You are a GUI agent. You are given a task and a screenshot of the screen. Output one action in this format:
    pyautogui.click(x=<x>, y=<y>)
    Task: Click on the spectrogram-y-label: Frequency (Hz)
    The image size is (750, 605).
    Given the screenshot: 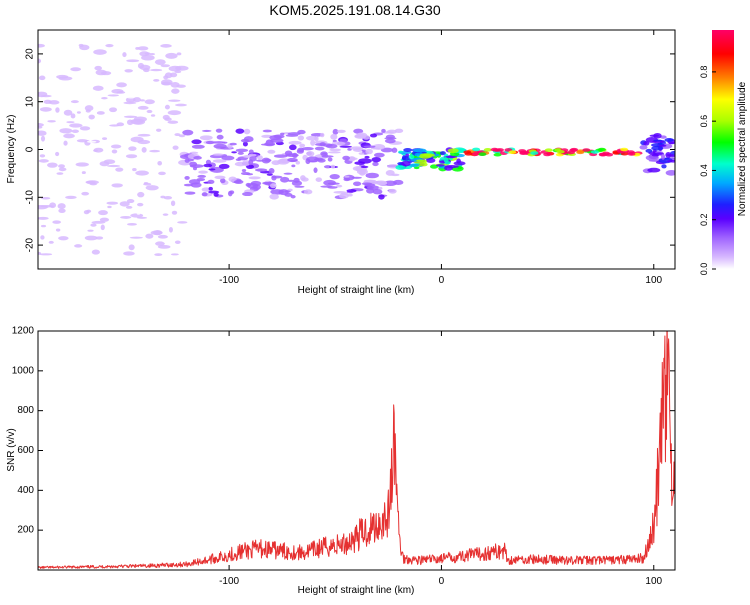 What is the action you would take?
    pyautogui.click(x=11, y=149)
    